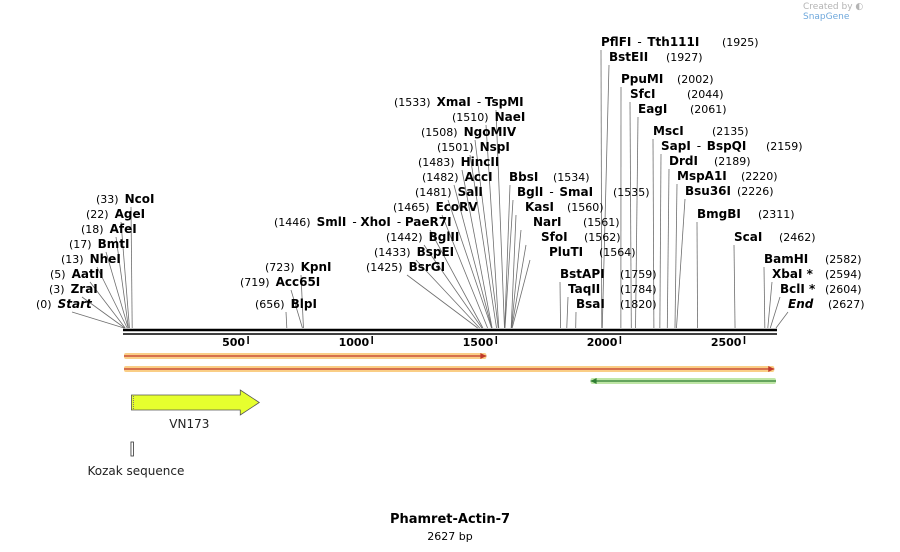  What do you see at coordinates (585, 207) in the screenshot?
I see `site-position: (1560)` at bounding box center [585, 207].